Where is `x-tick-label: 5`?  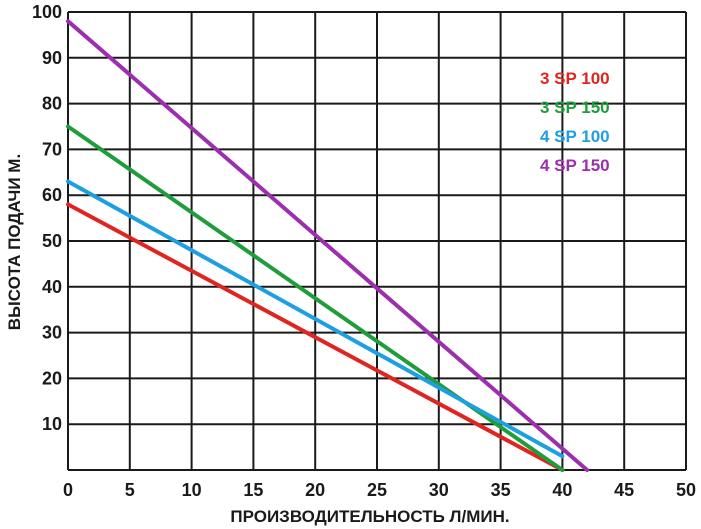 x-tick-label: 5 is located at coordinates (130, 490).